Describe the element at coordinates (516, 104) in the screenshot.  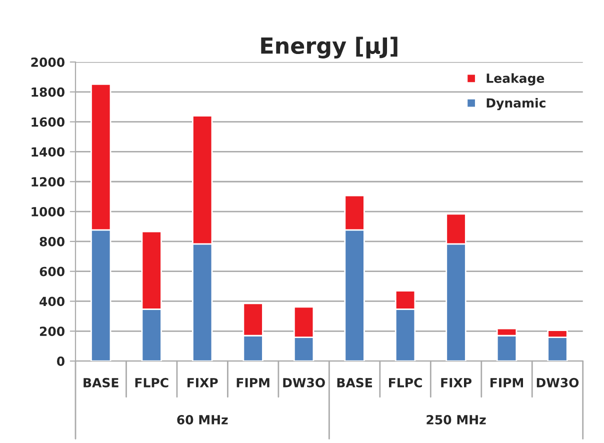
I see `legend-label: Dynamic` at that location.